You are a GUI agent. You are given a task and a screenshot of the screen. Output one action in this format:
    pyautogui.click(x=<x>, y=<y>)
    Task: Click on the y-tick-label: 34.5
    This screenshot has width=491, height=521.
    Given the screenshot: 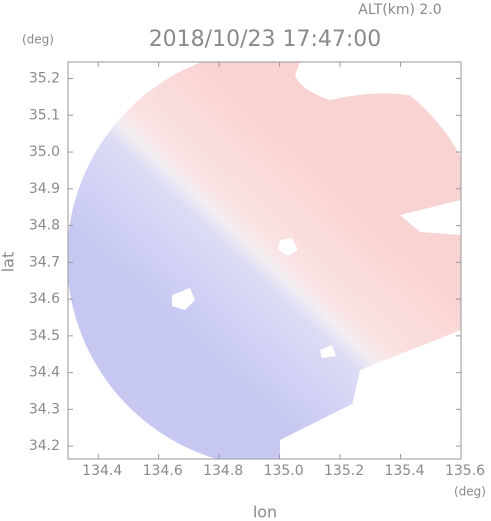 What is the action you would take?
    pyautogui.click(x=44, y=336)
    